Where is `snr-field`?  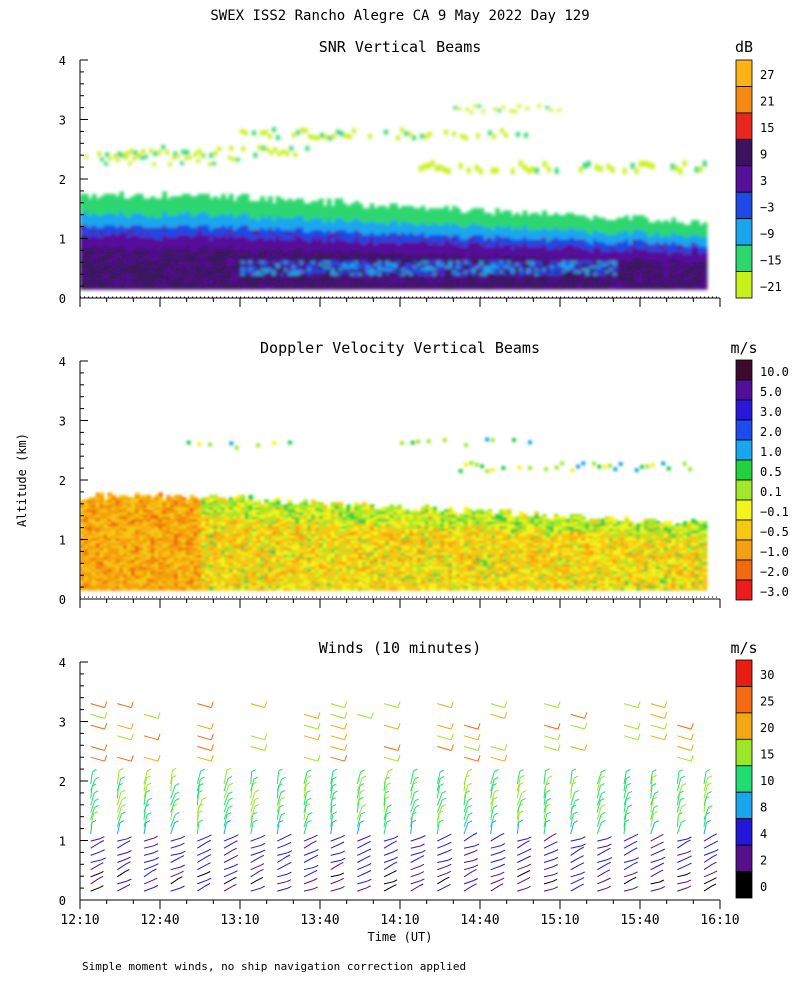
snr-field is located at coordinates (394, 197).